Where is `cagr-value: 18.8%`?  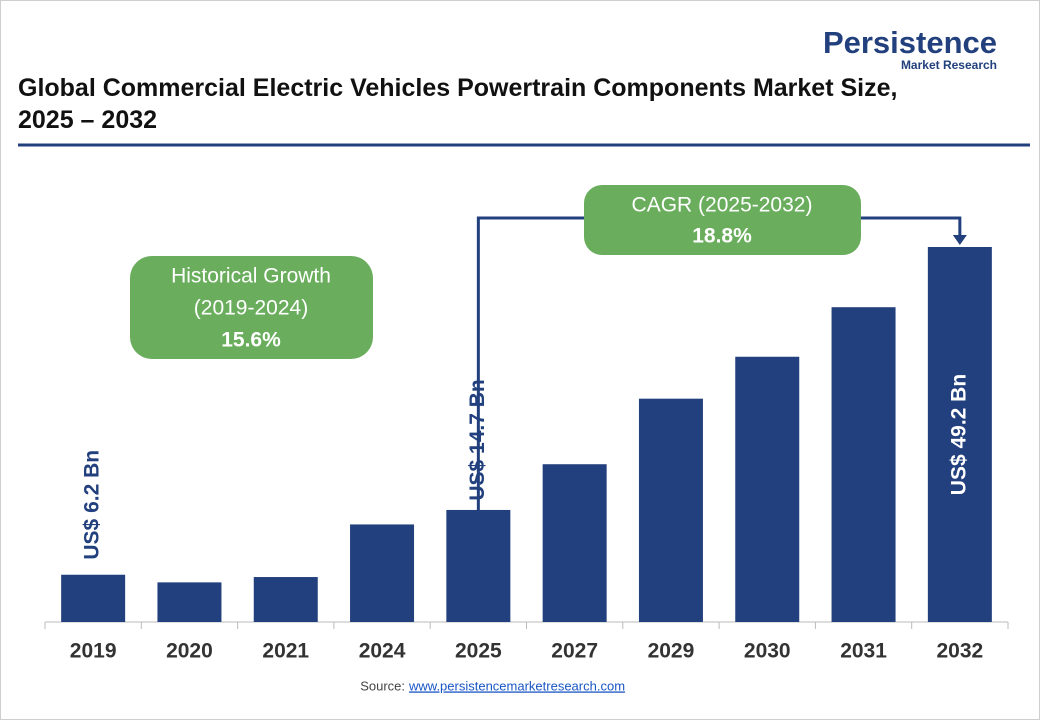
cagr-value: 18.8% is located at coordinates (722, 236).